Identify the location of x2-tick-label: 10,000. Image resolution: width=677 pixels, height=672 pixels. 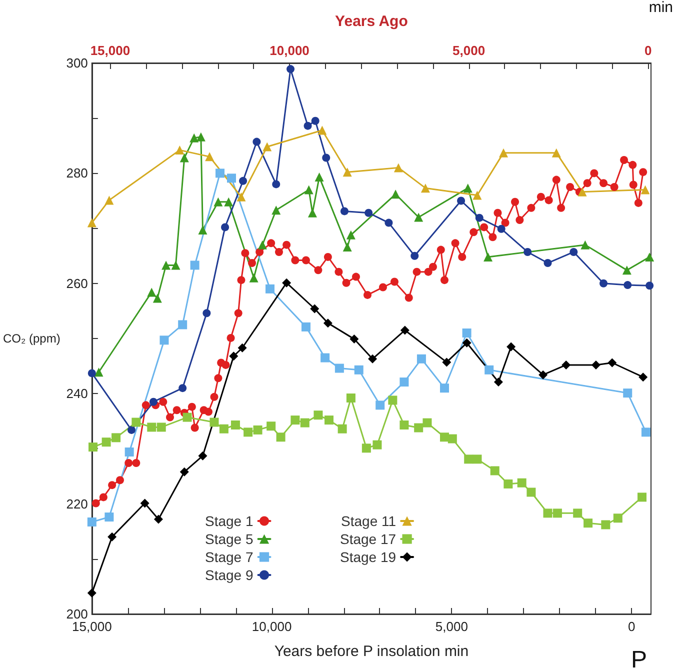
(290, 50).